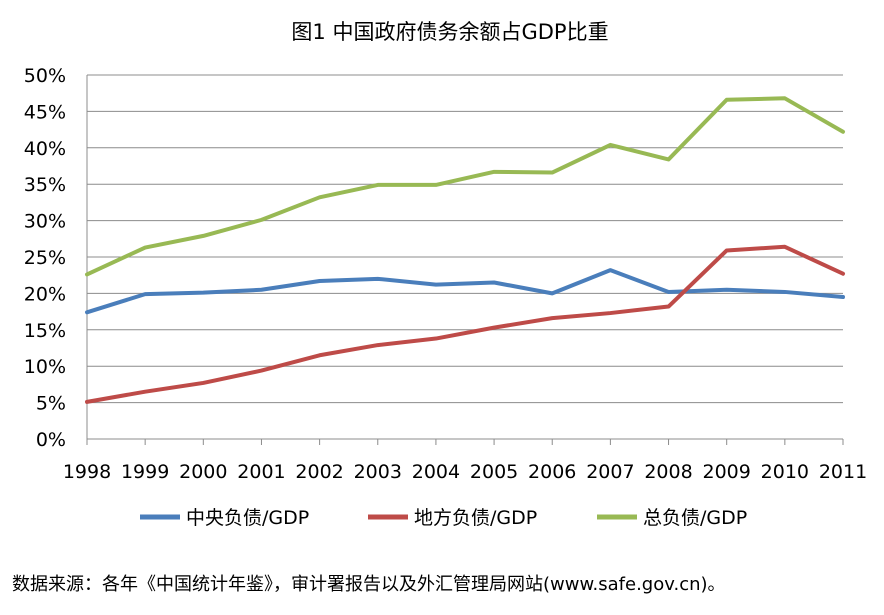 Image resolution: width=884 pixels, height=615 pixels. What do you see at coordinates (203, 472) in the screenshot?
I see `x-tick-label: 2000` at bounding box center [203, 472].